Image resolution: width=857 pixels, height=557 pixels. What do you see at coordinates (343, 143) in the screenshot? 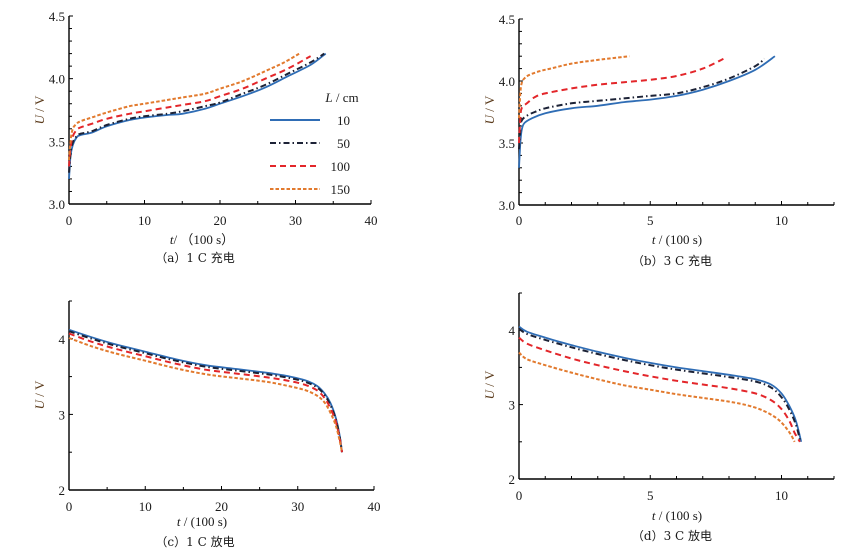
I see `legend-label: 50` at bounding box center [343, 143].